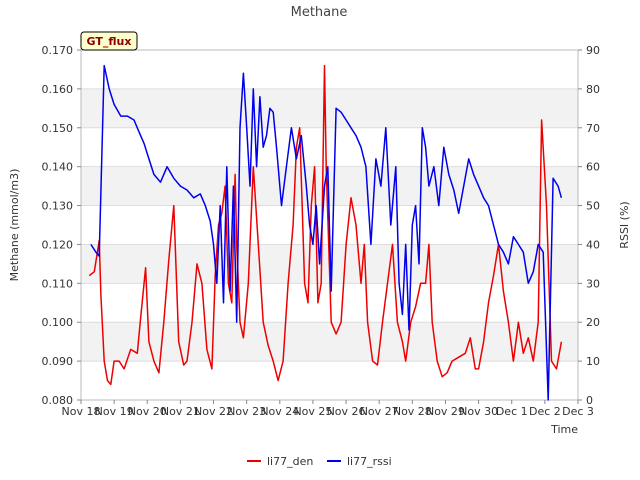 The height and width of the screenshot is (480, 640). Describe the element at coordinates (58, 167) in the screenshot. I see `y-tick-label: 0.140` at that location.